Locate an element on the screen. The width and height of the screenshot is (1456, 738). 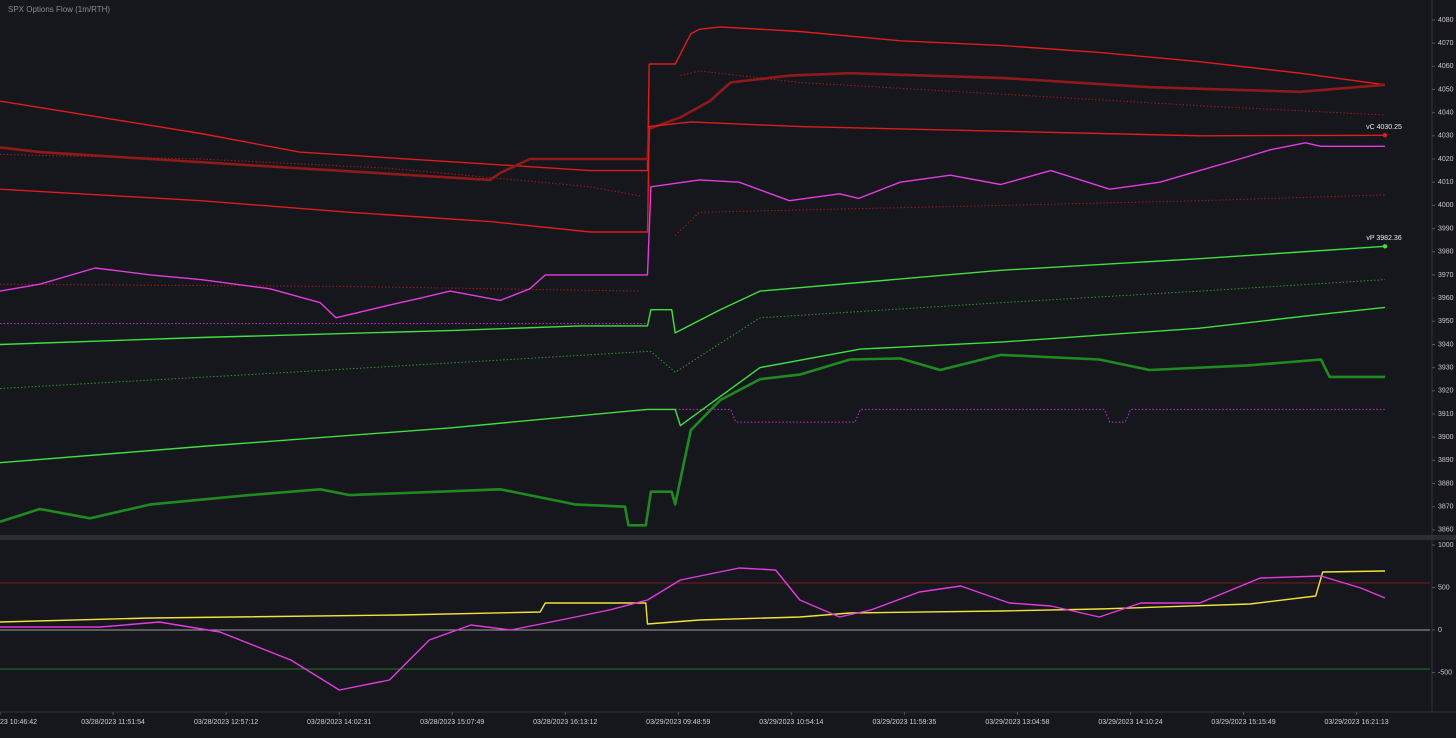
y-tick-label: 4010 is located at coordinates (1446, 182).